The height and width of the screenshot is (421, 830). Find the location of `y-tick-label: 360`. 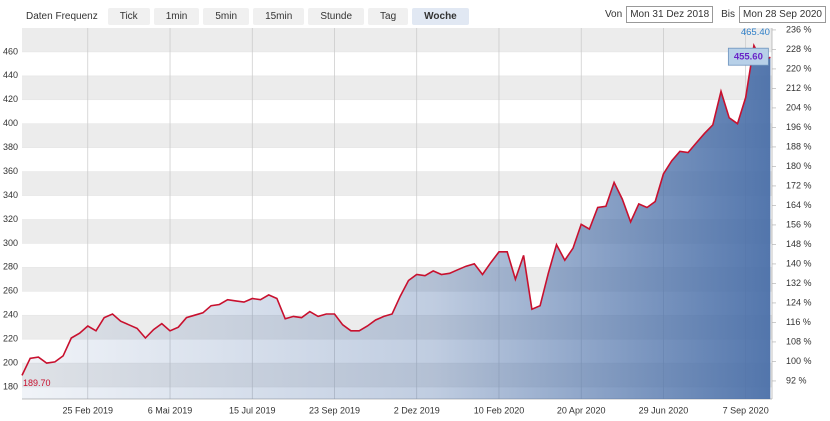

y-tick-label: 360 is located at coordinates (10, 171).